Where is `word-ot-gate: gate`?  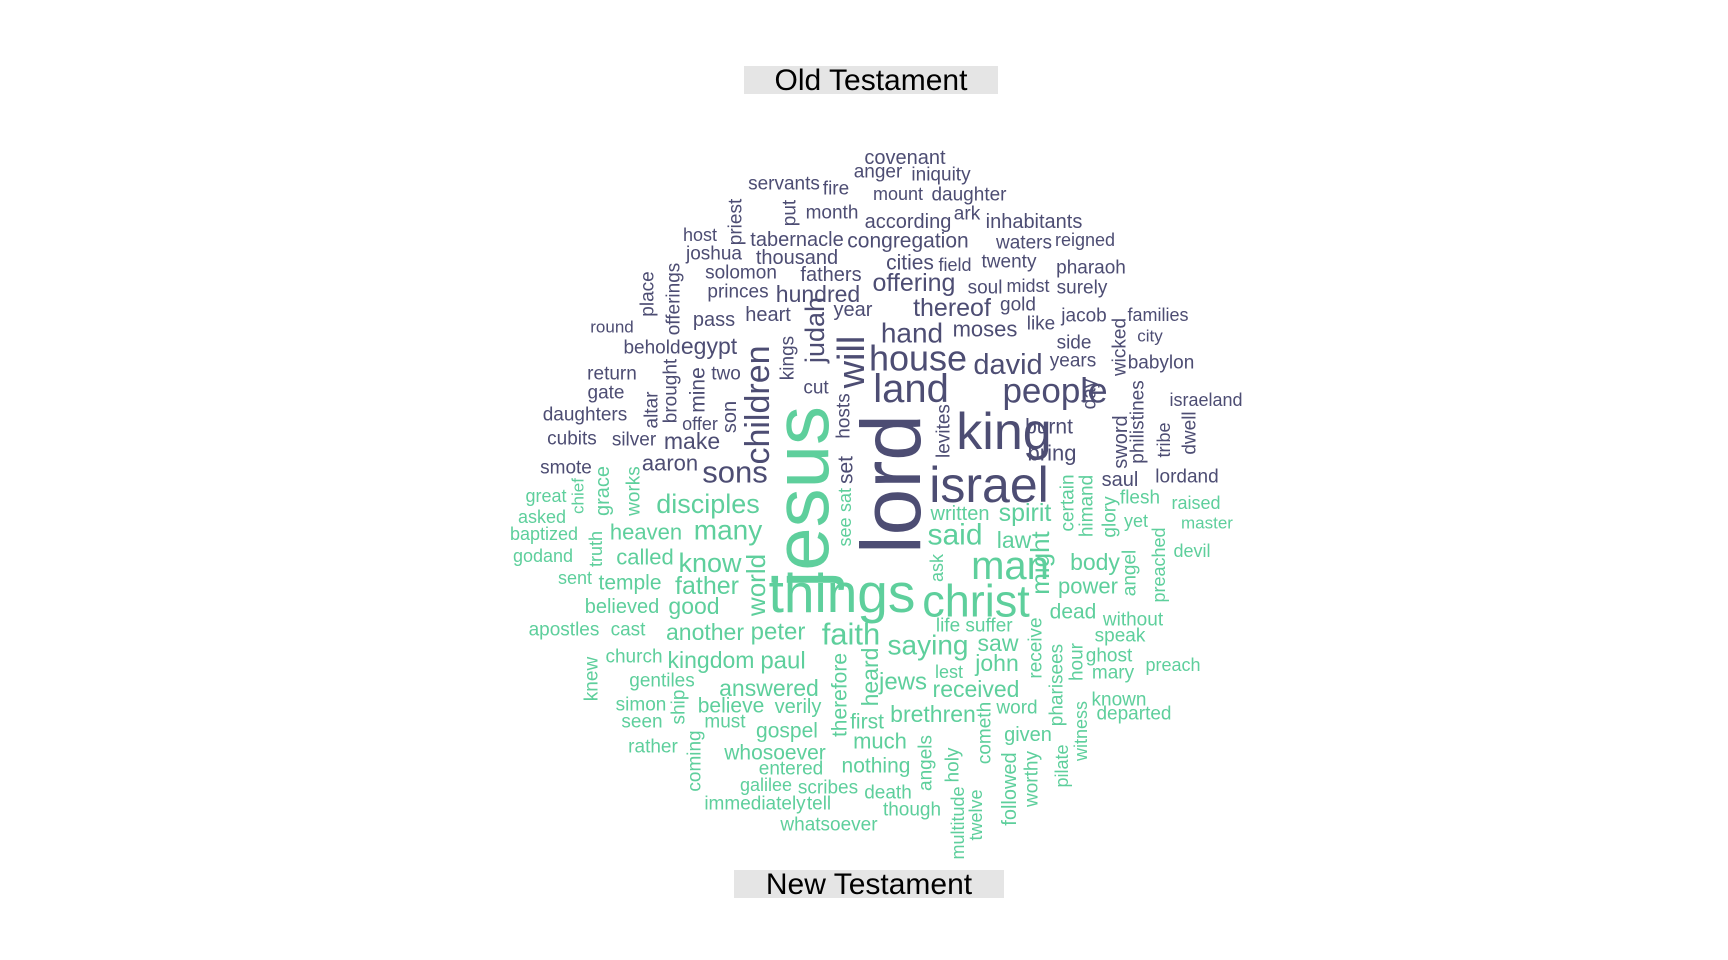 word-ot-gate: gate is located at coordinates (606, 393).